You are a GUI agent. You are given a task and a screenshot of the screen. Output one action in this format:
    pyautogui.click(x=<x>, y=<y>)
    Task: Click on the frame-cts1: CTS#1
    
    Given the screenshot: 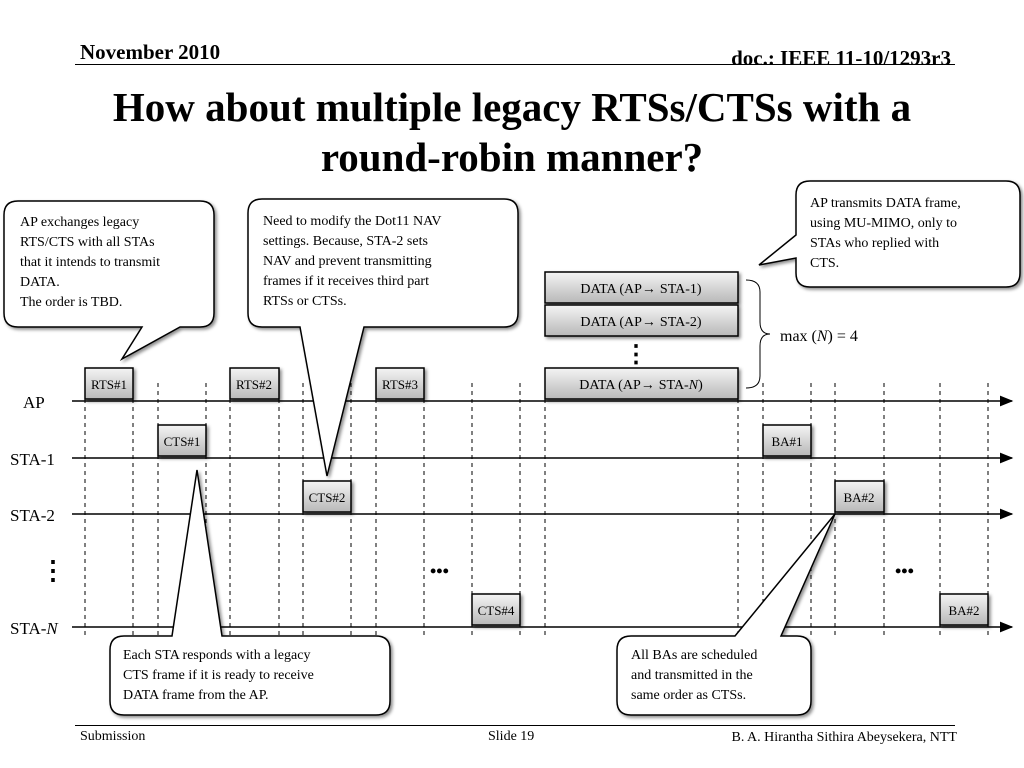 What is the action you would take?
    pyautogui.click(x=182, y=440)
    